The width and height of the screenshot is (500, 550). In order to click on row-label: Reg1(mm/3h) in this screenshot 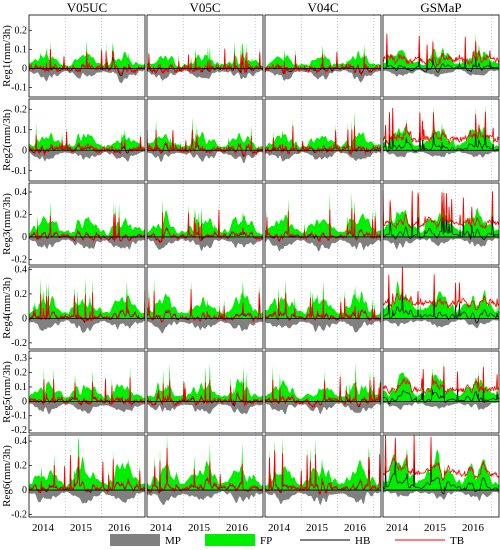, I will do `click(7, 56)`.